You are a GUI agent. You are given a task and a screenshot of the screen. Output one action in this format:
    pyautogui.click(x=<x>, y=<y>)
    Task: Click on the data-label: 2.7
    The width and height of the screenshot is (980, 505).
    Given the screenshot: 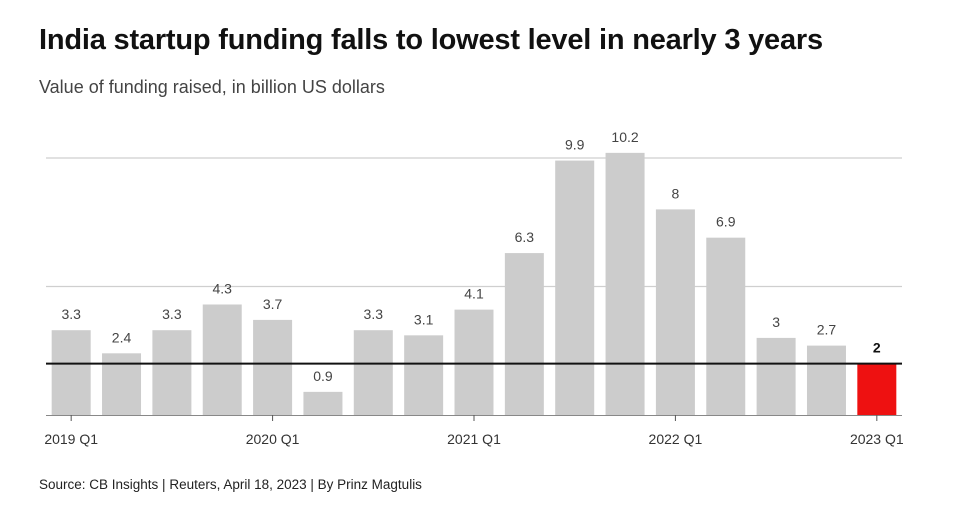 What is the action you would take?
    pyautogui.click(x=827, y=330)
    